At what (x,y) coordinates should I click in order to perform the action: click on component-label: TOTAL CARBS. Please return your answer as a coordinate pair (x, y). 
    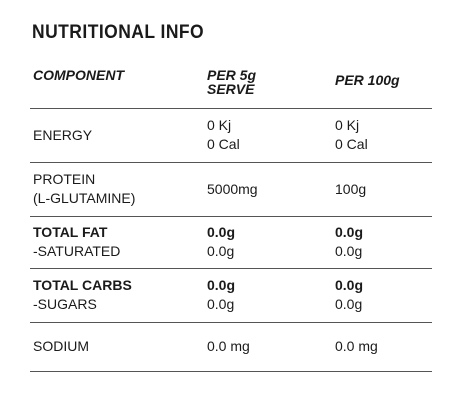
    Looking at the image, I should click on (82, 285).